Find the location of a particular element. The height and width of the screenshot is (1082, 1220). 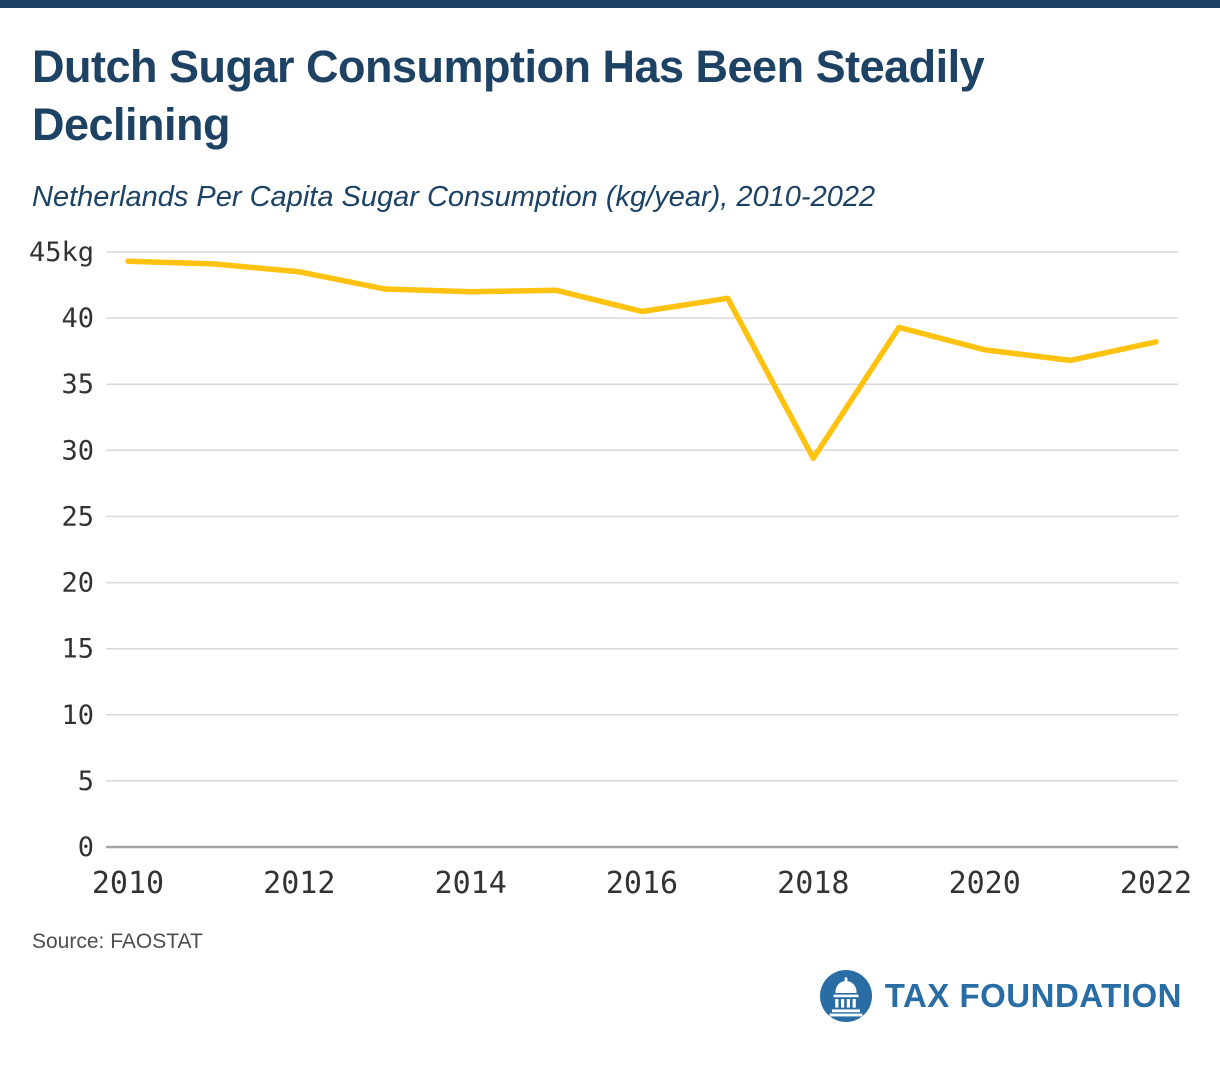

y-axis-tick: 20 is located at coordinates (77, 583).